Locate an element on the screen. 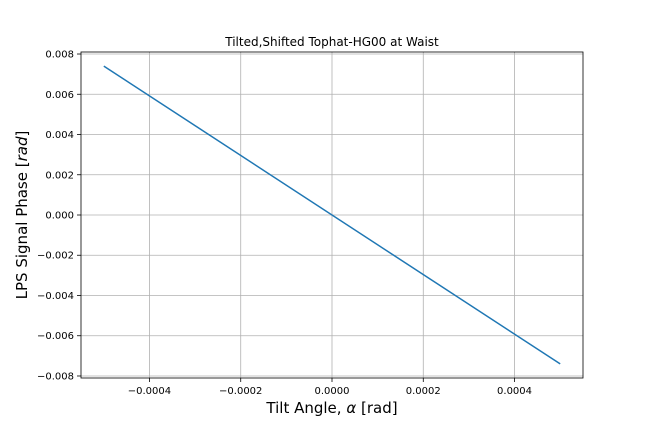  y-tick-label: 0.002 is located at coordinates (59, 175).